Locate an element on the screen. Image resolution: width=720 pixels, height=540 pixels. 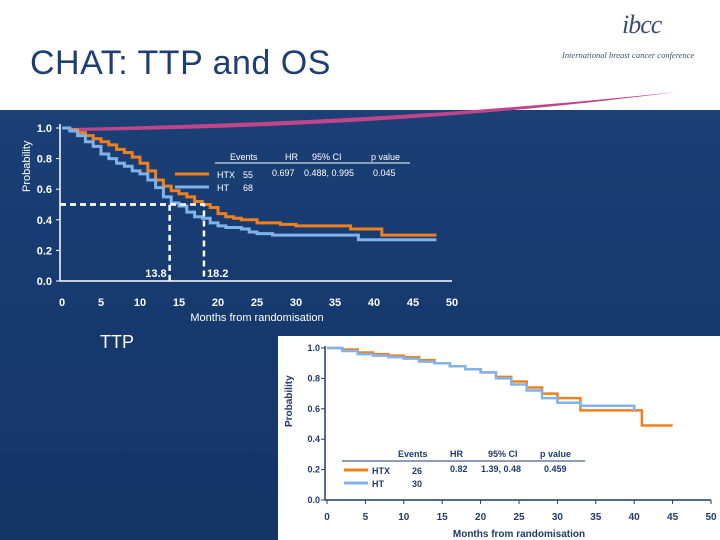
ttp-table-arm: HT is located at coordinates (223, 188).